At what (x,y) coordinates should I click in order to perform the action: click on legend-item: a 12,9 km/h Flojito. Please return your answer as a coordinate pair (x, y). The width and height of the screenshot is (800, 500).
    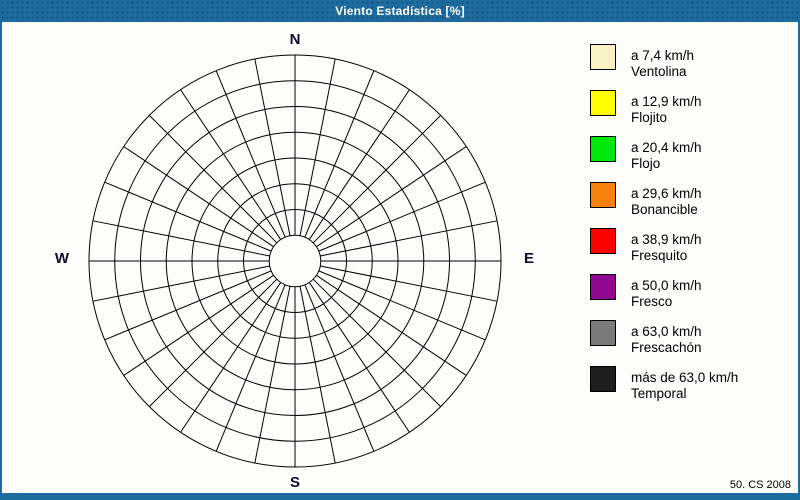
    Looking at the image, I should click on (664, 113).